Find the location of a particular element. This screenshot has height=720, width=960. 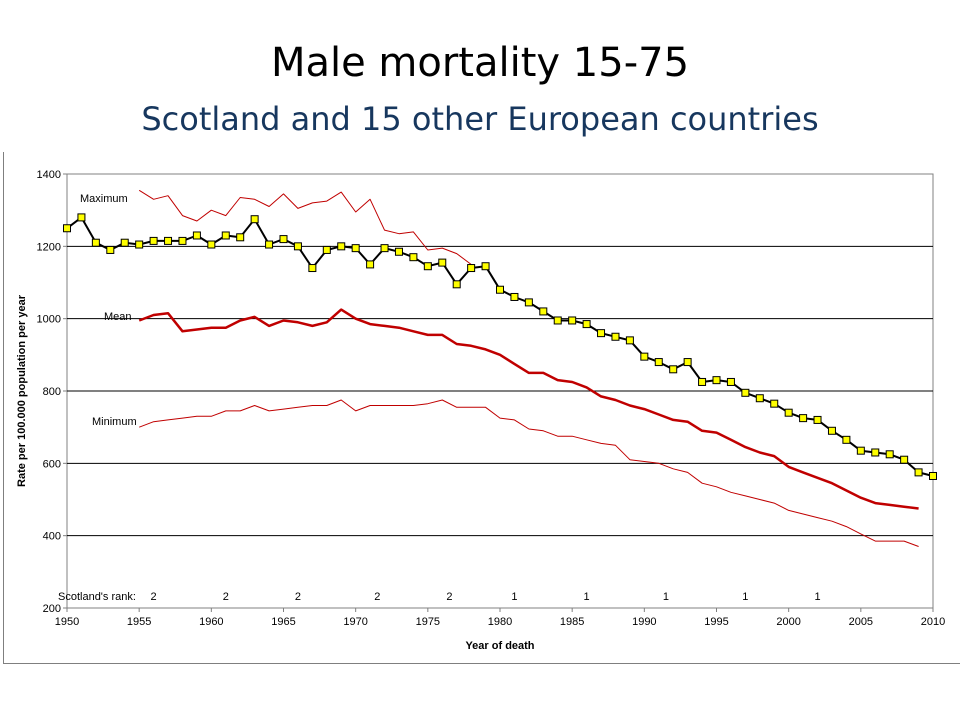

chart-subtitle: Scotland and 15 other European countries is located at coordinates (480, 119).